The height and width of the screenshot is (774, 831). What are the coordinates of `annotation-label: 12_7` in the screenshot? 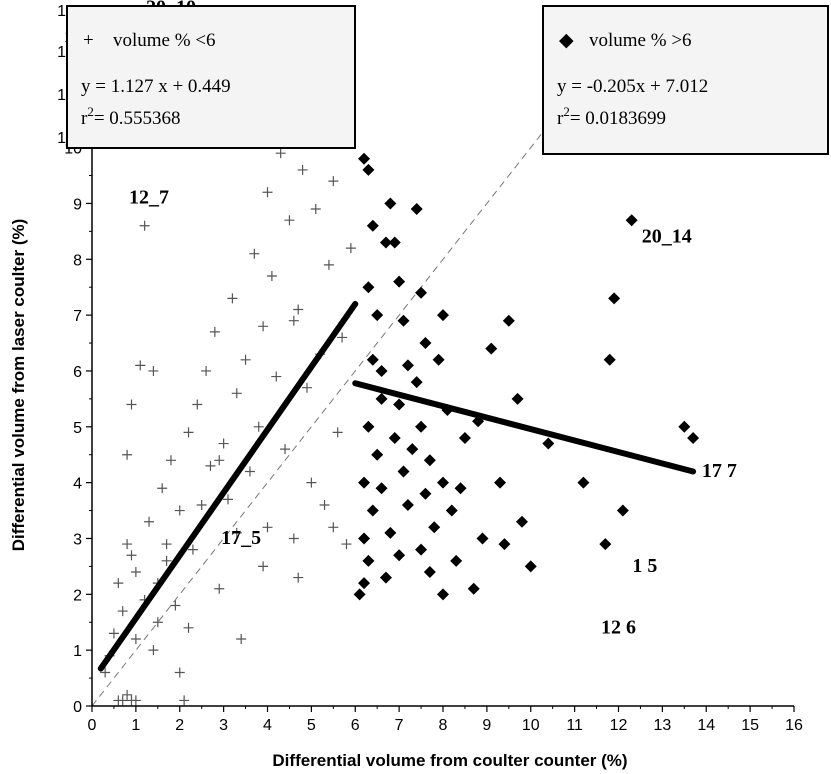 It's located at (149, 197).